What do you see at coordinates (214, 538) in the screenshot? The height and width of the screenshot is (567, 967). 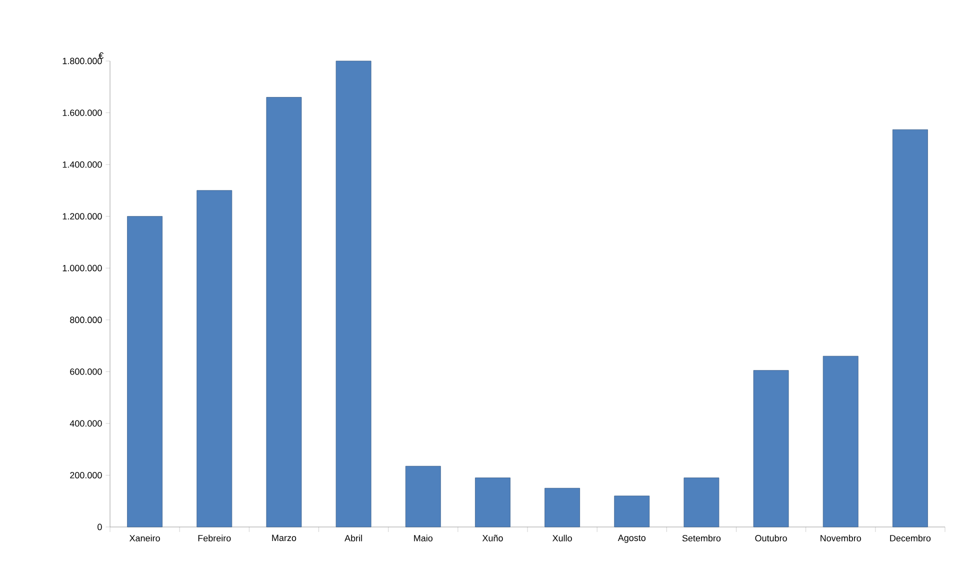 I see `x-tick-label: Febreiro` at bounding box center [214, 538].